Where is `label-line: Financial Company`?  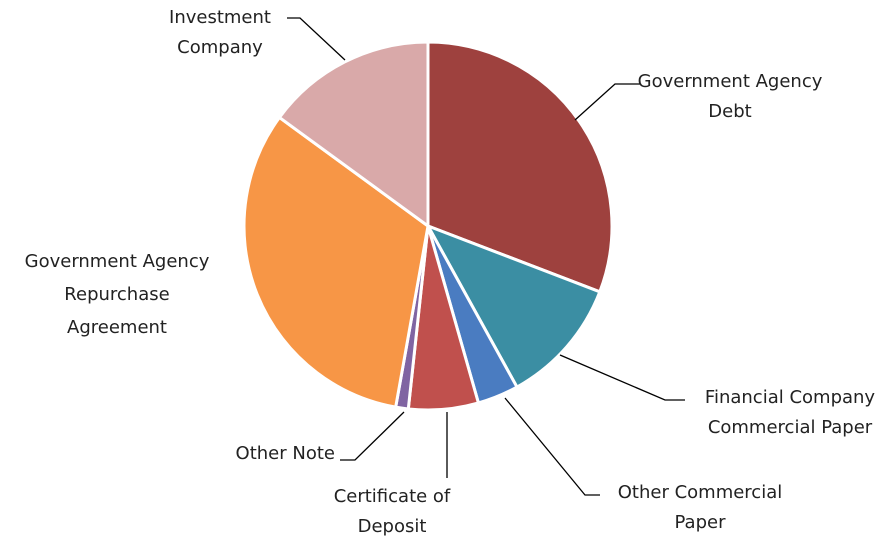 label-line: Financial Company is located at coordinates (790, 397).